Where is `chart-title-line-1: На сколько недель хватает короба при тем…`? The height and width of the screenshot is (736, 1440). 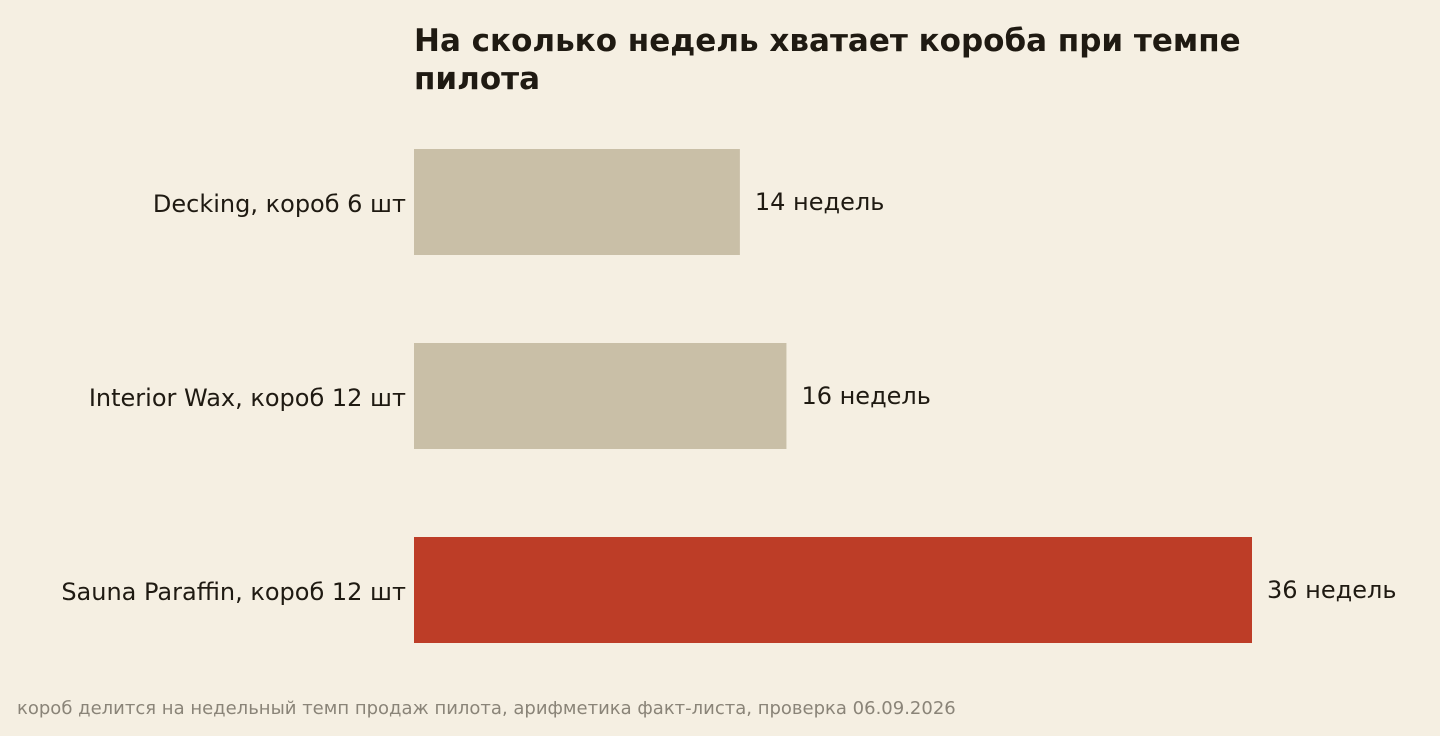
chart-title-line-1: На сколько недель хватает короба при тем… is located at coordinates (827, 41).